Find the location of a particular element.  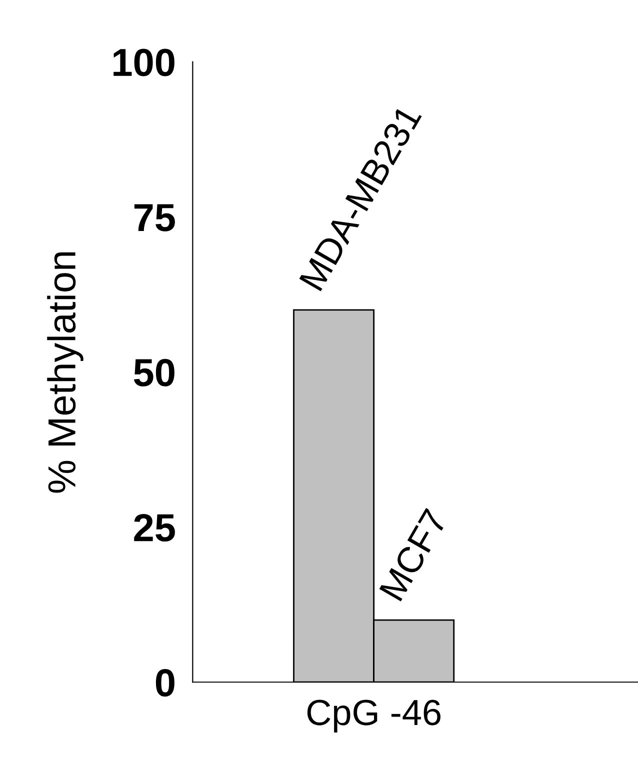

y-tick-label: 0 is located at coordinates (165, 683).